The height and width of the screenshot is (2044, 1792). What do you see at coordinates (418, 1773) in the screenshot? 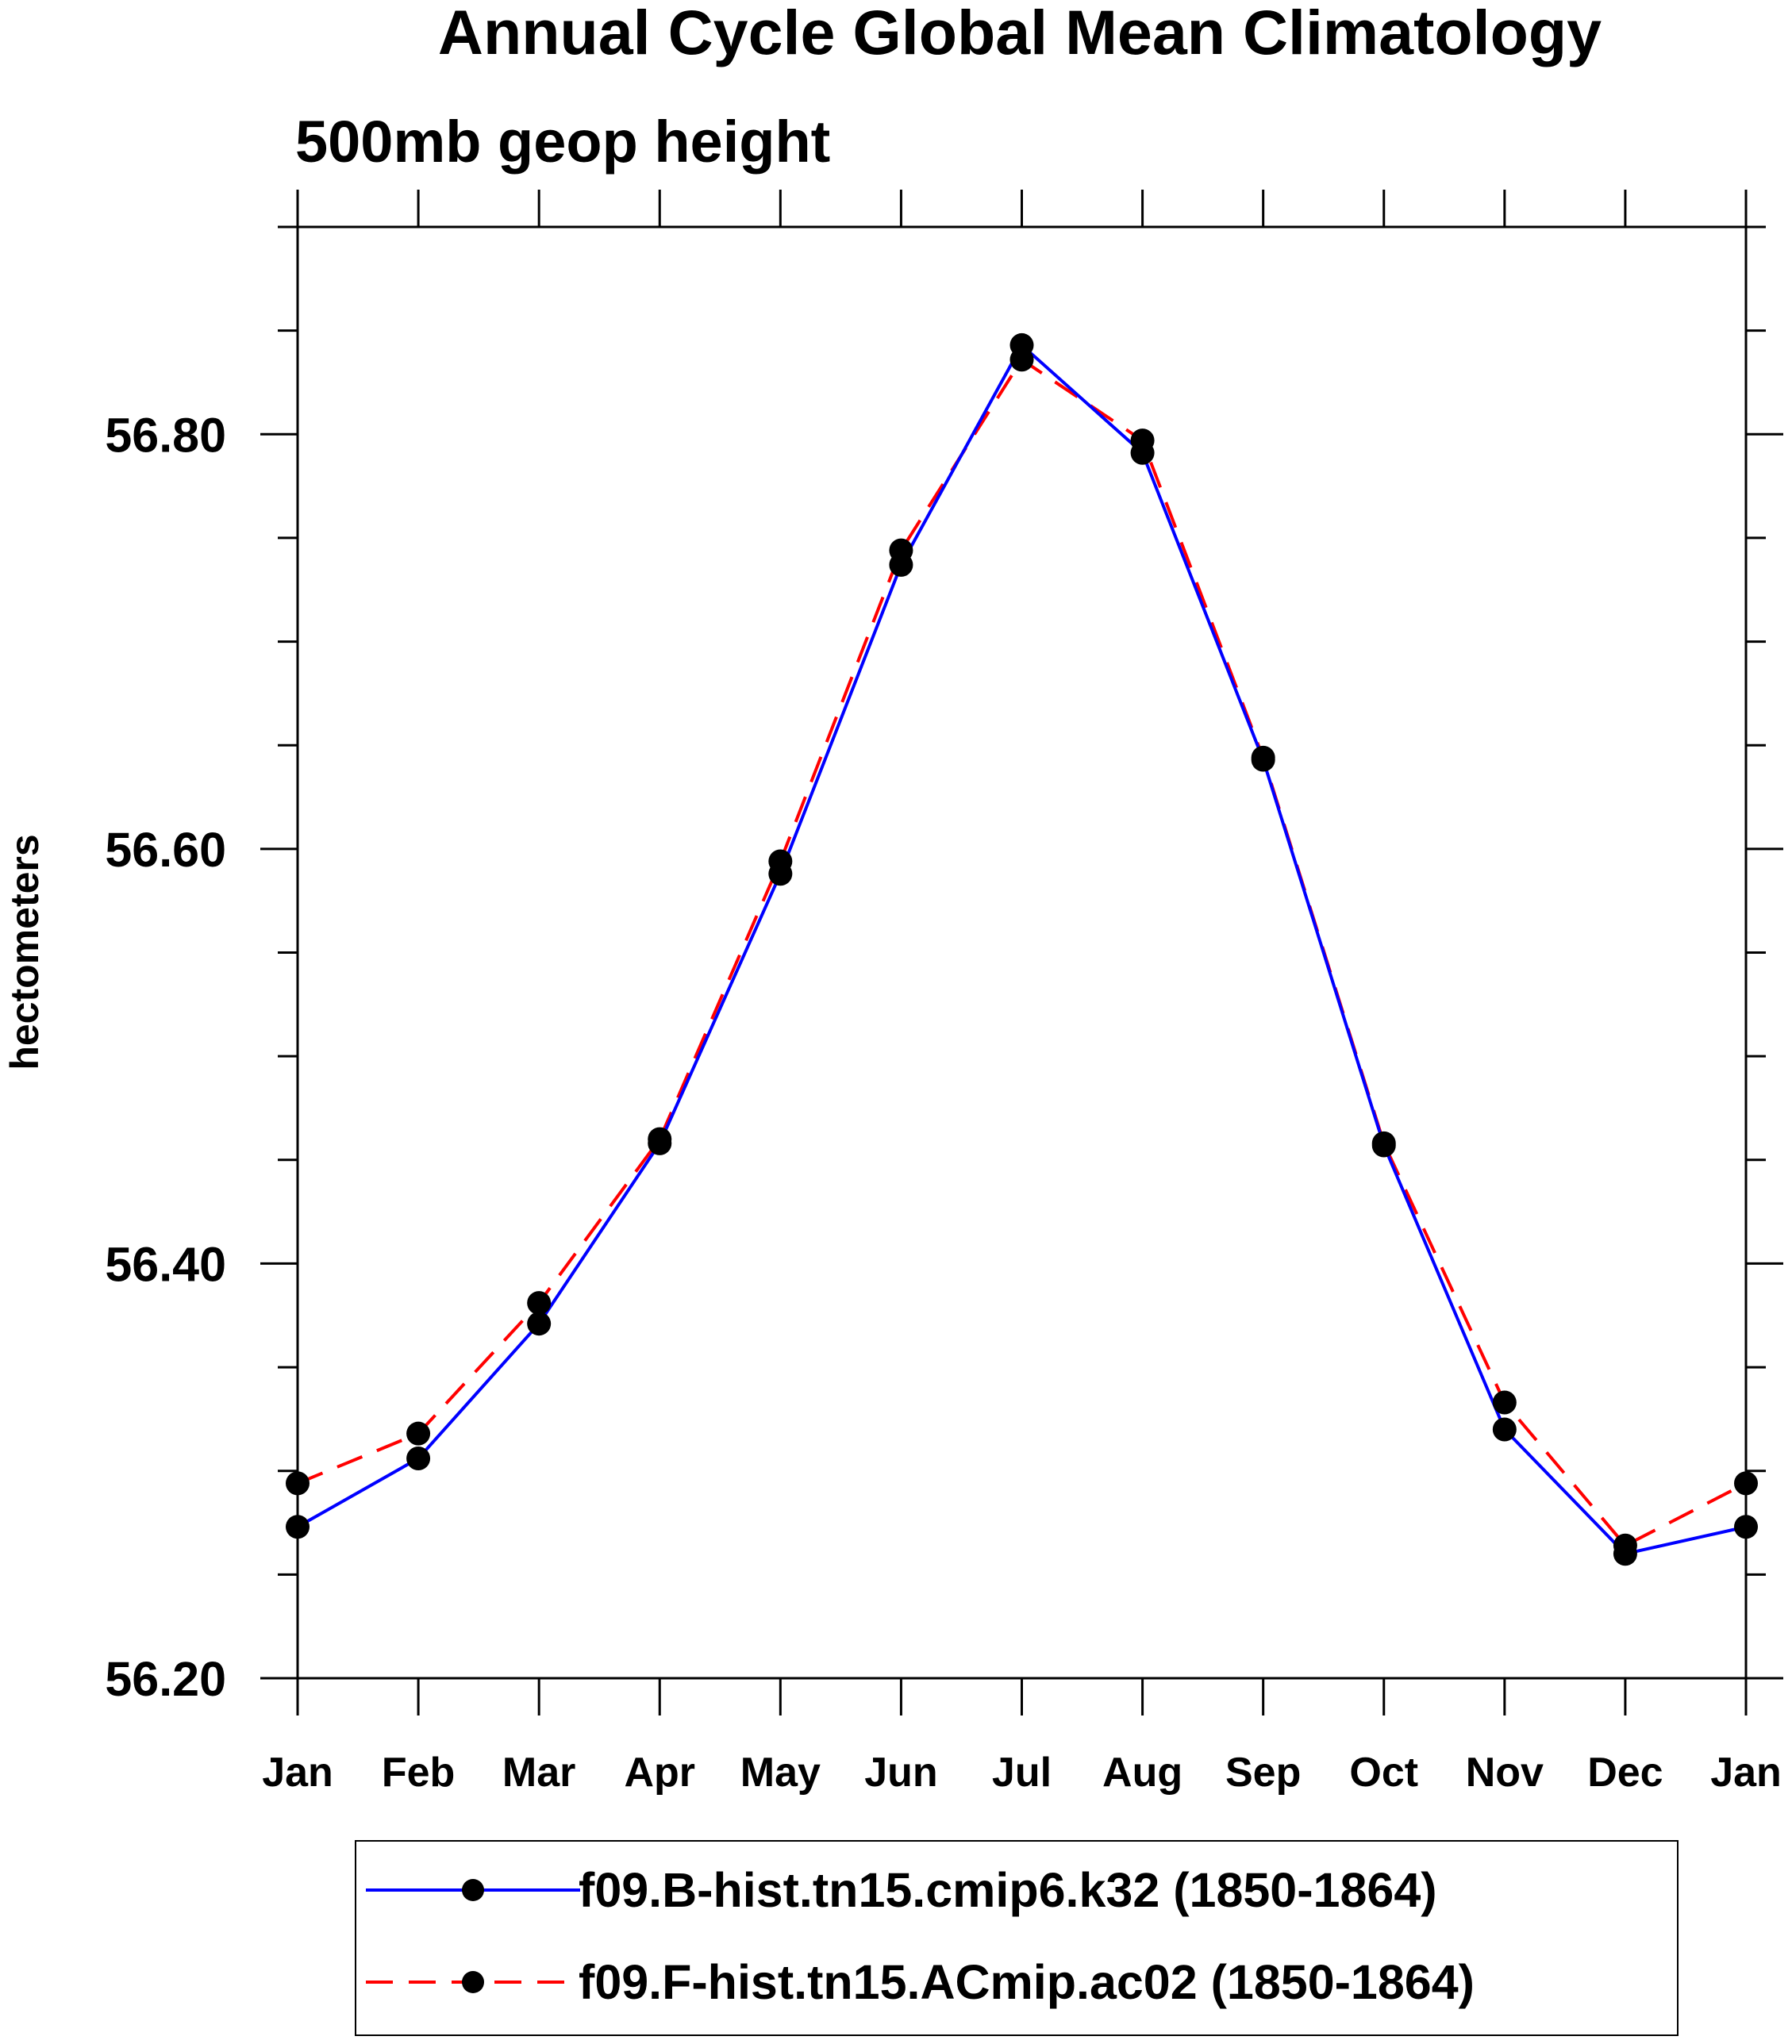
I see `x-tick-label: Feb` at bounding box center [418, 1773].